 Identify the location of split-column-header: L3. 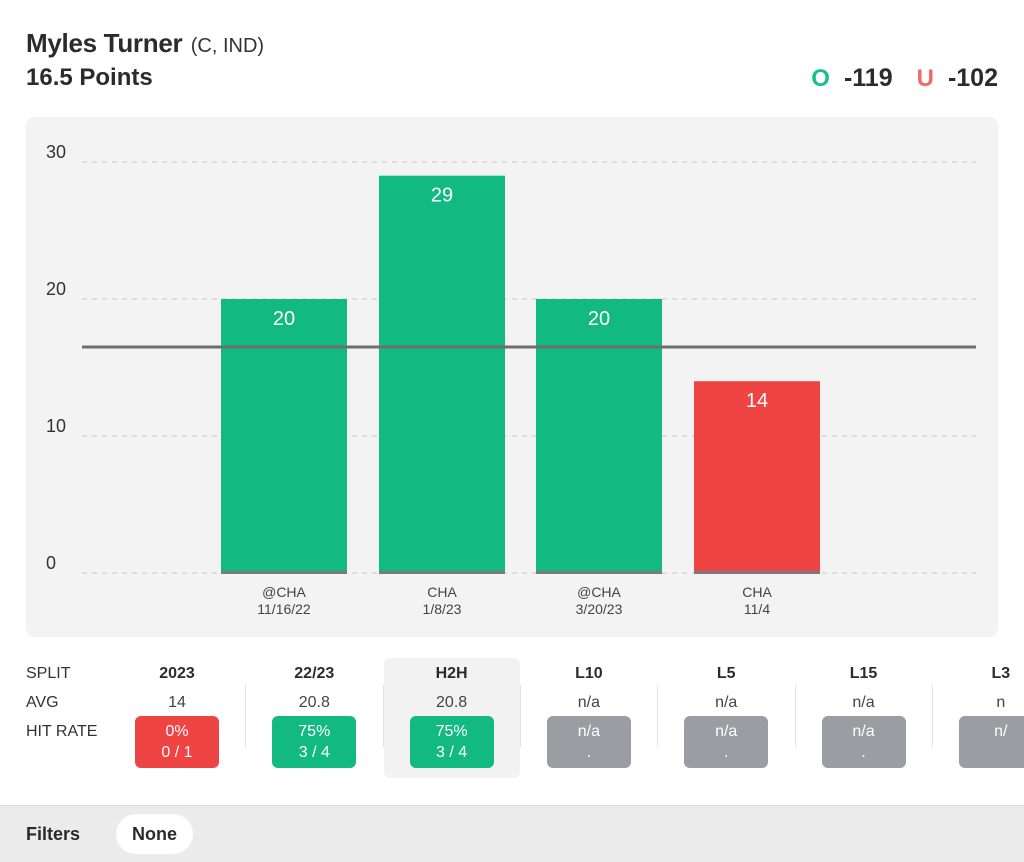
(1001, 673).